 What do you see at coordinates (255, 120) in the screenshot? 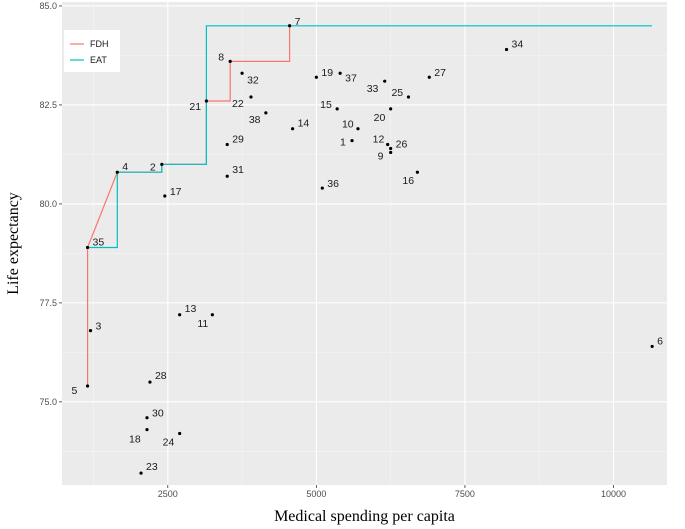
I see `point-label: 38` at bounding box center [255, 120].